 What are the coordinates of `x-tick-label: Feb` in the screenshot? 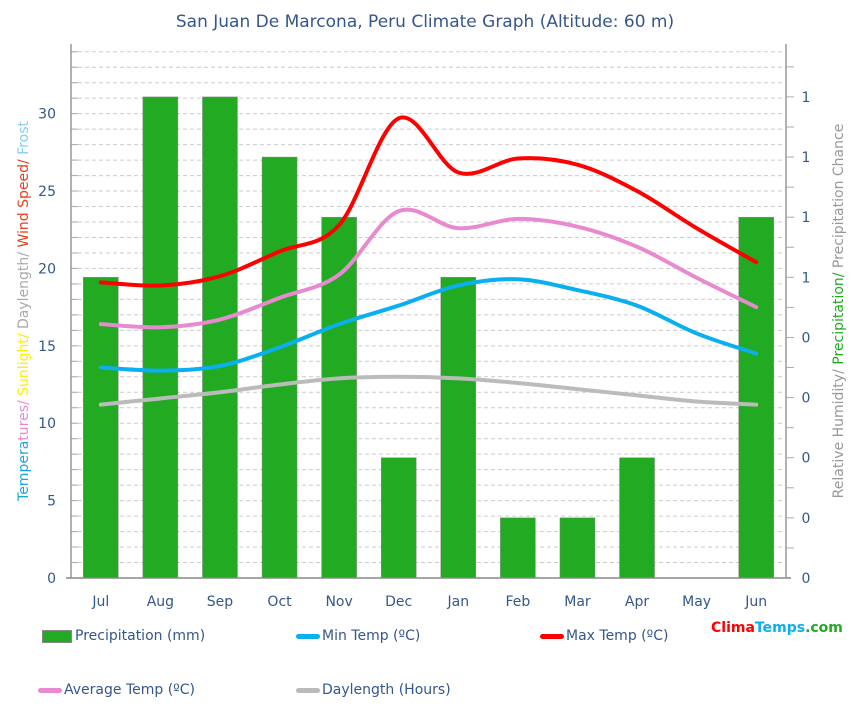 It's located at (517, 602).